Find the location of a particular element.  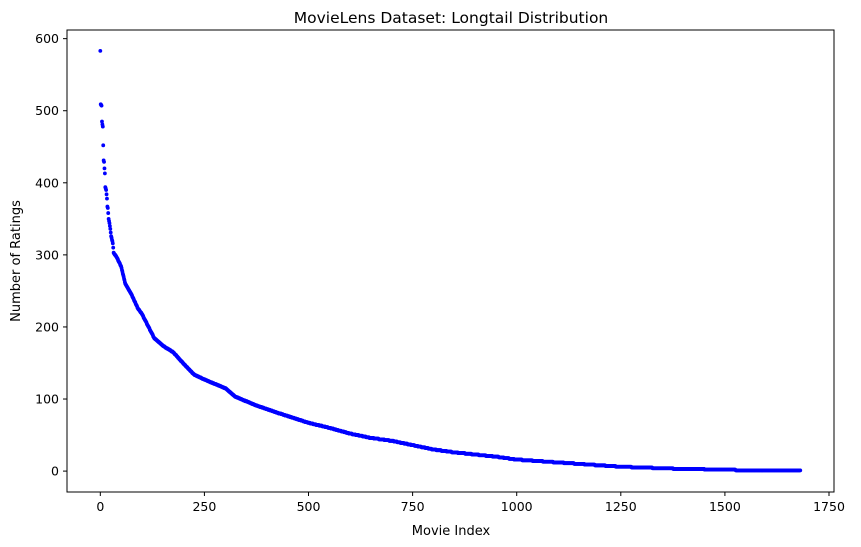

x-axis-label: Movie Index is located at coordinates (451, 531).